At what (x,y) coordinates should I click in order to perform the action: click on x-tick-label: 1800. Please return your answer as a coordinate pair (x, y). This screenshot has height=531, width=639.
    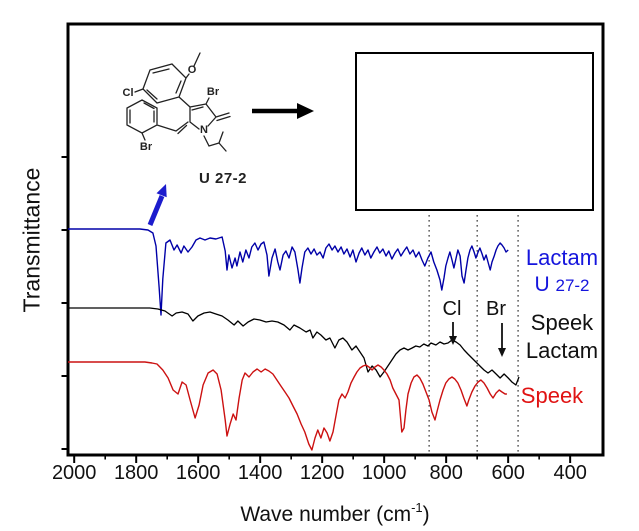
    Looking at the image, I should click on (136, 473).